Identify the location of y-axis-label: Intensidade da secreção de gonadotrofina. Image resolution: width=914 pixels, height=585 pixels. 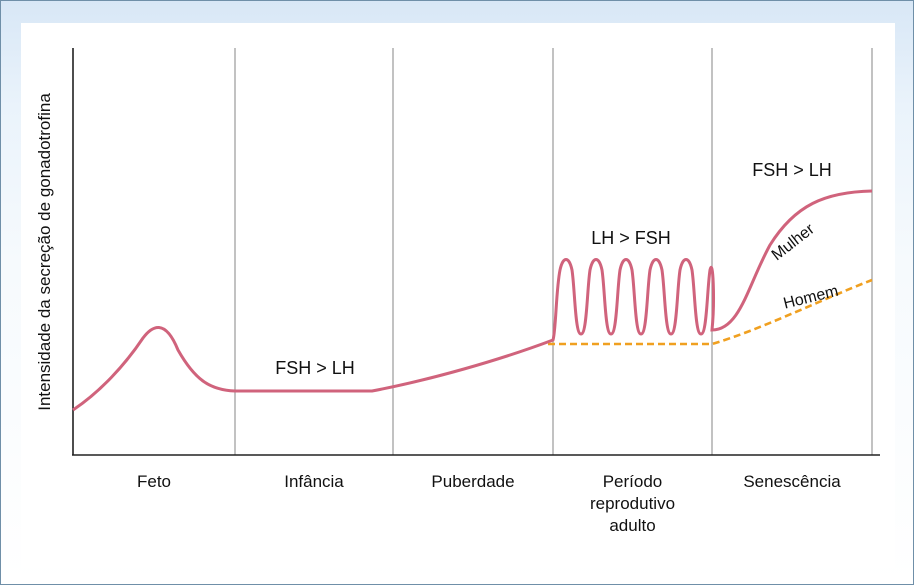
(44, 252).